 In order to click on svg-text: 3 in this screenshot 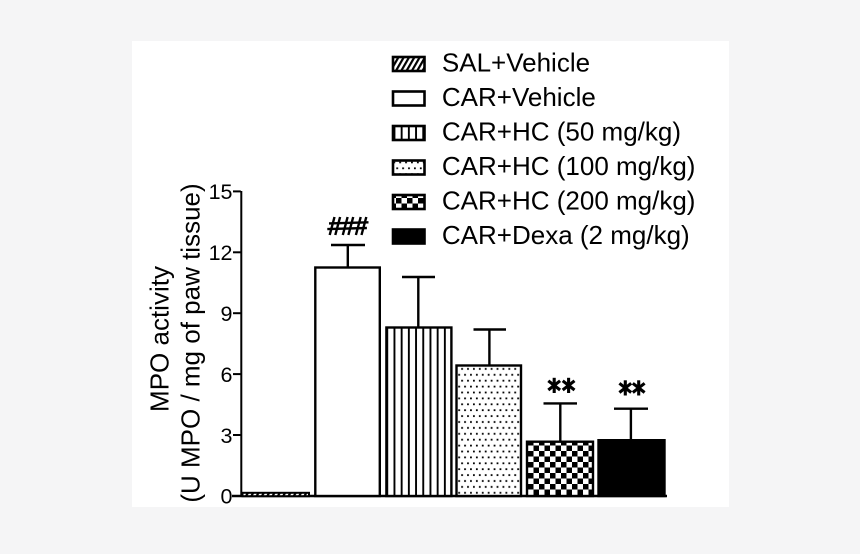, I will do `click(227, 436)`.